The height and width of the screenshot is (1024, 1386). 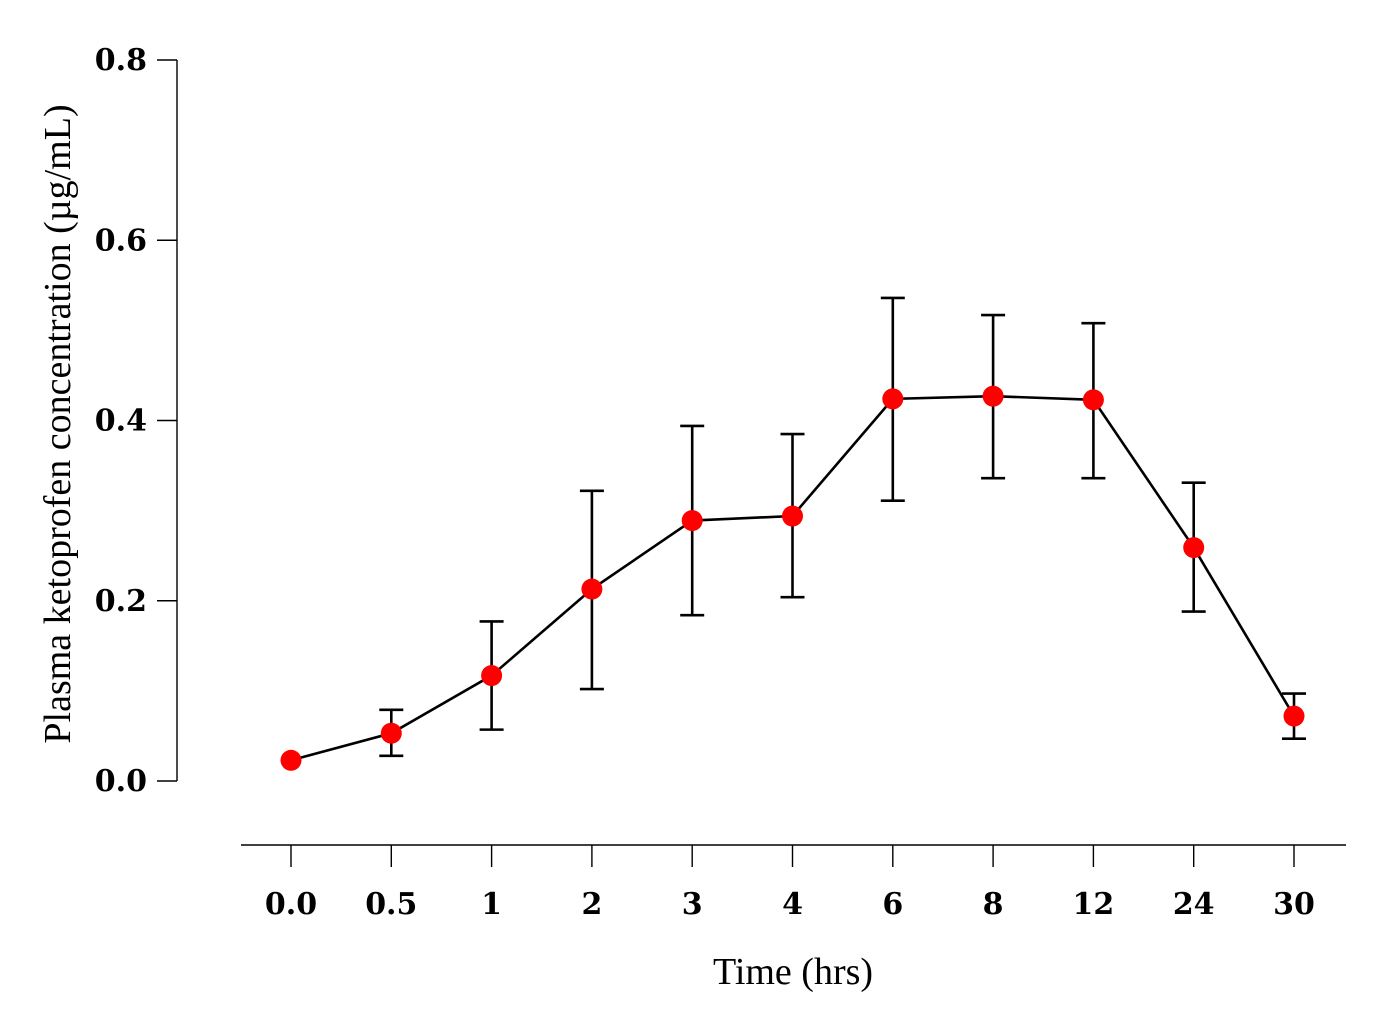 I want to click on x-tick-label-8: 12, so click(x=1094, y=904).